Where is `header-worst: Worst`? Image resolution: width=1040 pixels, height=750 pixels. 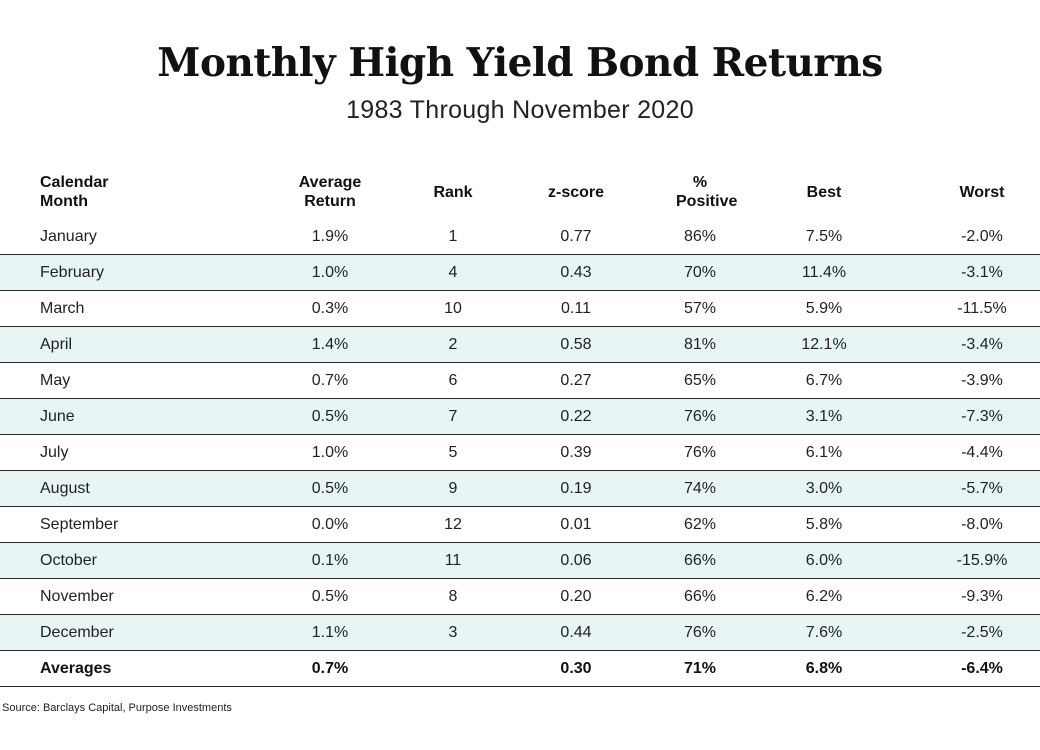 header-worst: Worst is located at coordinates (982, 192).